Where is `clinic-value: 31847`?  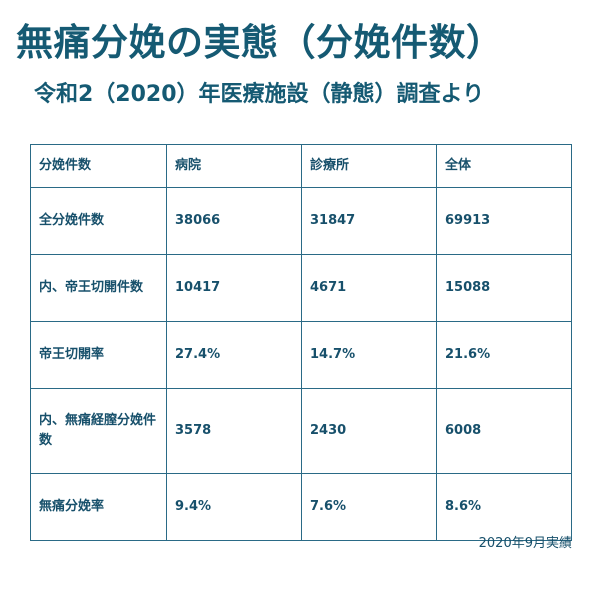
clinic-value: 31847 is located at coordinates (369, 221).